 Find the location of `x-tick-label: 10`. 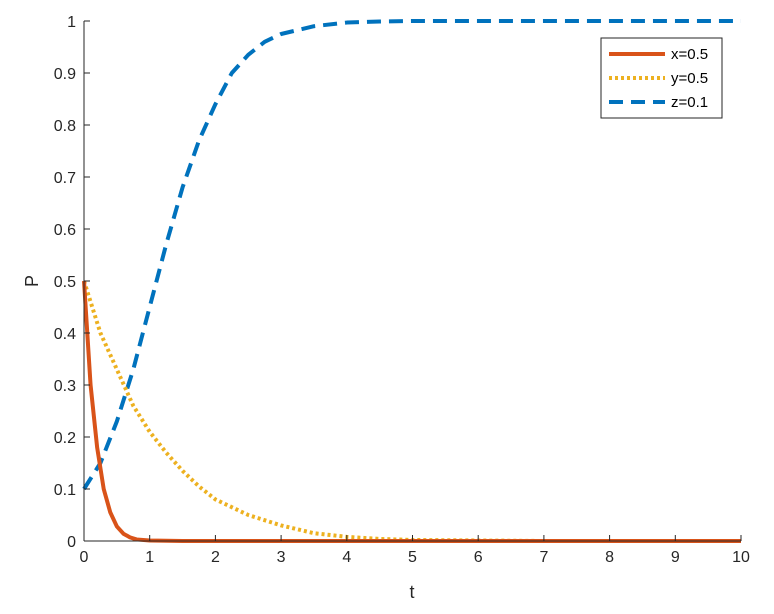

x-tick-label: 10 is located at coordinates (741, 557).